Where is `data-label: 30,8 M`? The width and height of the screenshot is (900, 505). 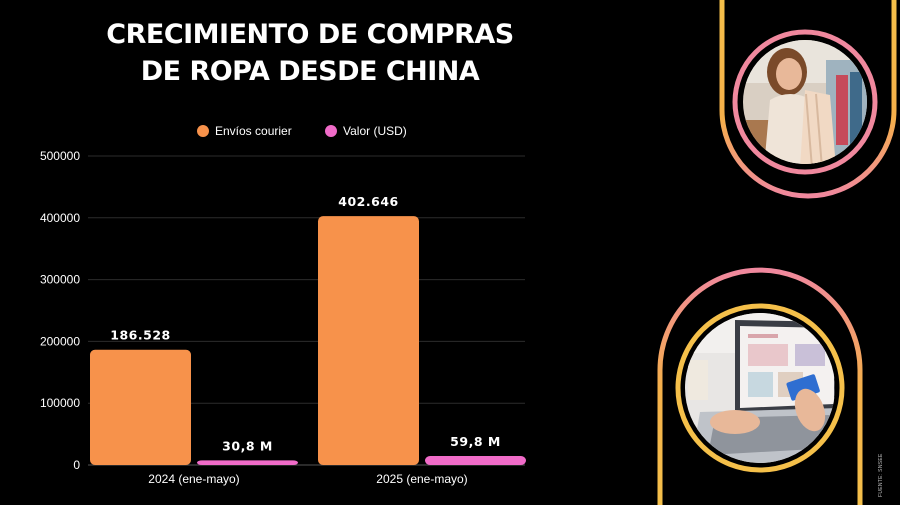
data-label: 30,8 M is located at coordinates (247, 445).